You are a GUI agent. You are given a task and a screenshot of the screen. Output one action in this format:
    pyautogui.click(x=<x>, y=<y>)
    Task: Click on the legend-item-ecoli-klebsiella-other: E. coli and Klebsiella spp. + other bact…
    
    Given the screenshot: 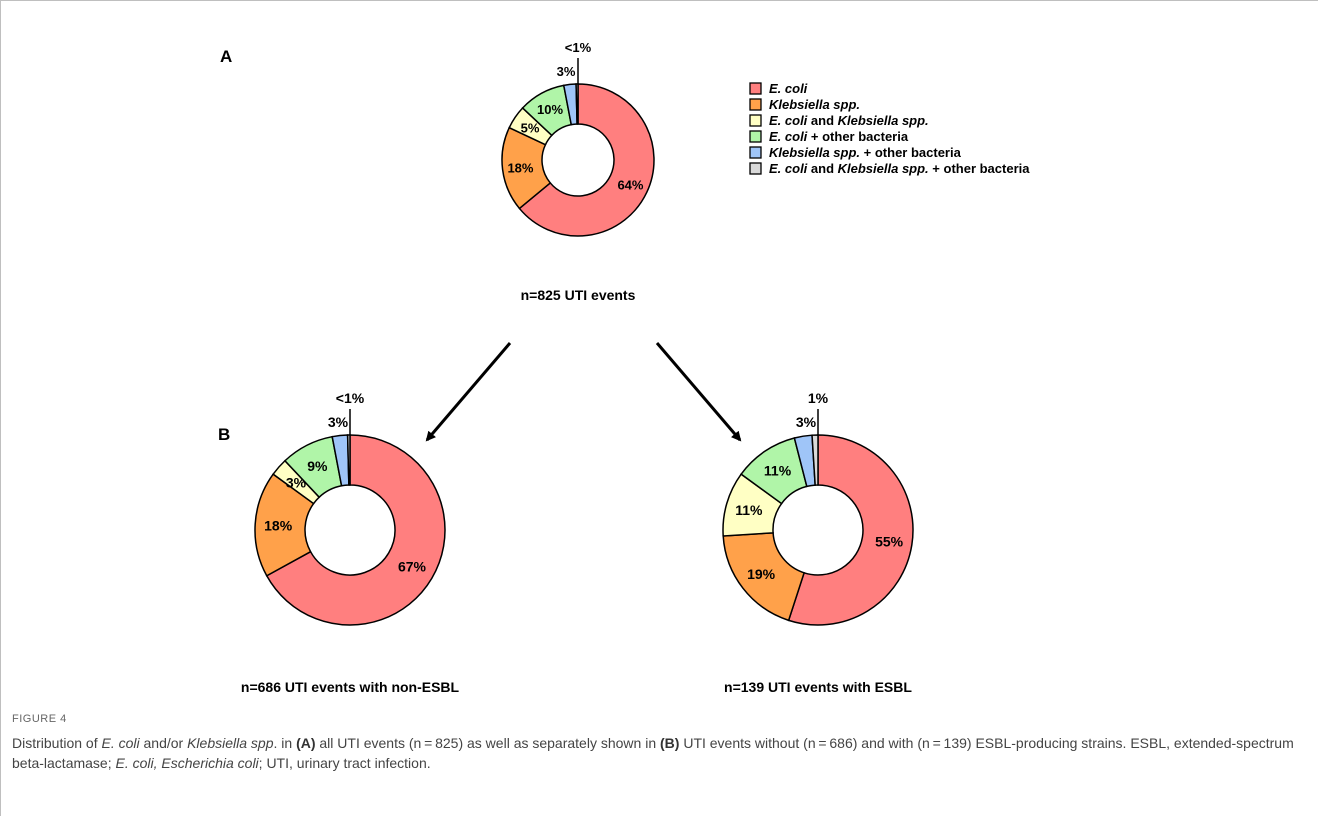 What is the action you would take?
    pyautogui.click(x=889, y=168)
    